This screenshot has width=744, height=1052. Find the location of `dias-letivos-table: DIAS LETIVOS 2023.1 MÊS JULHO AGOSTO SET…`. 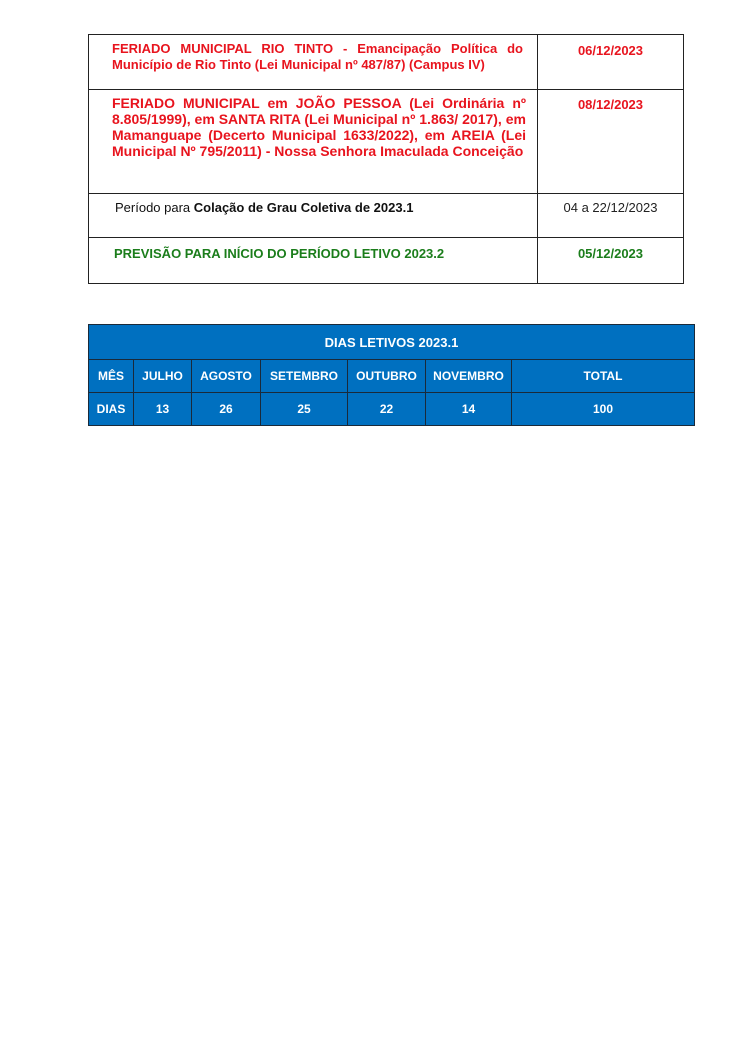

dias-letivos-table: DIAS LETIVOS 2023.1 MÊS JULHO AGOSTO SET… is located at coordinates (391, 375).